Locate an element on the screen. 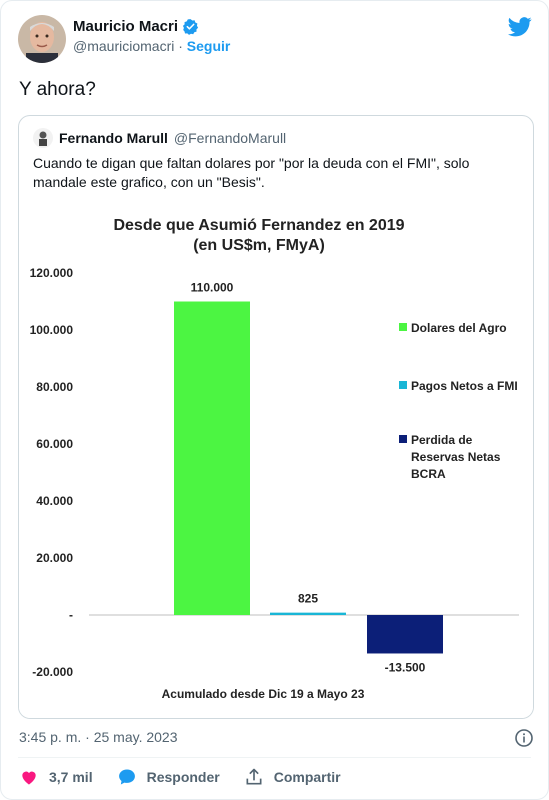 The width and height of the screenshot is (549, 800). tweet-timestamp: 3:45 p. m. · 25 may. 2023 is located at coordinates (98, 737).